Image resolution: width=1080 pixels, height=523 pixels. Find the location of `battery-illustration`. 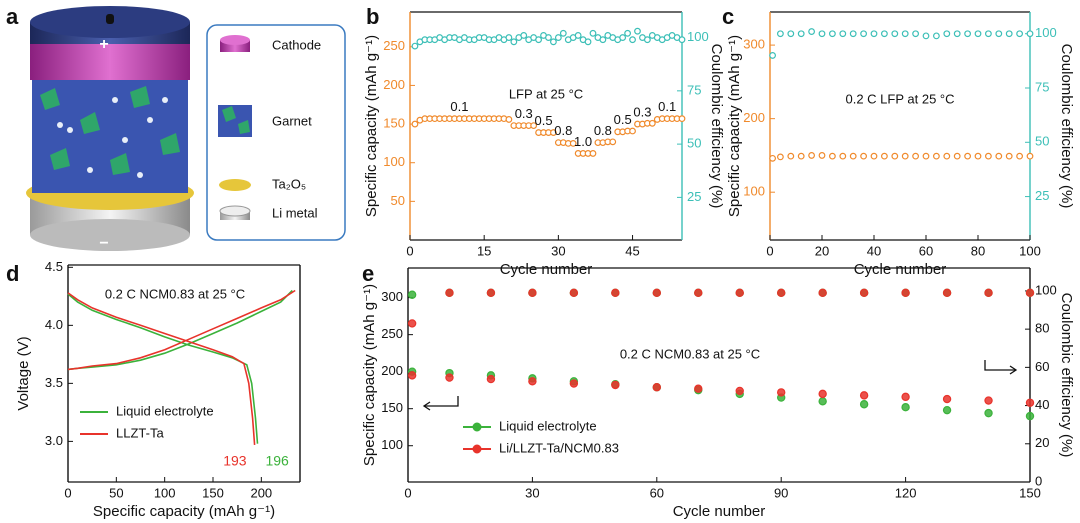

battery-illustration is located at coordinates (110, 128).